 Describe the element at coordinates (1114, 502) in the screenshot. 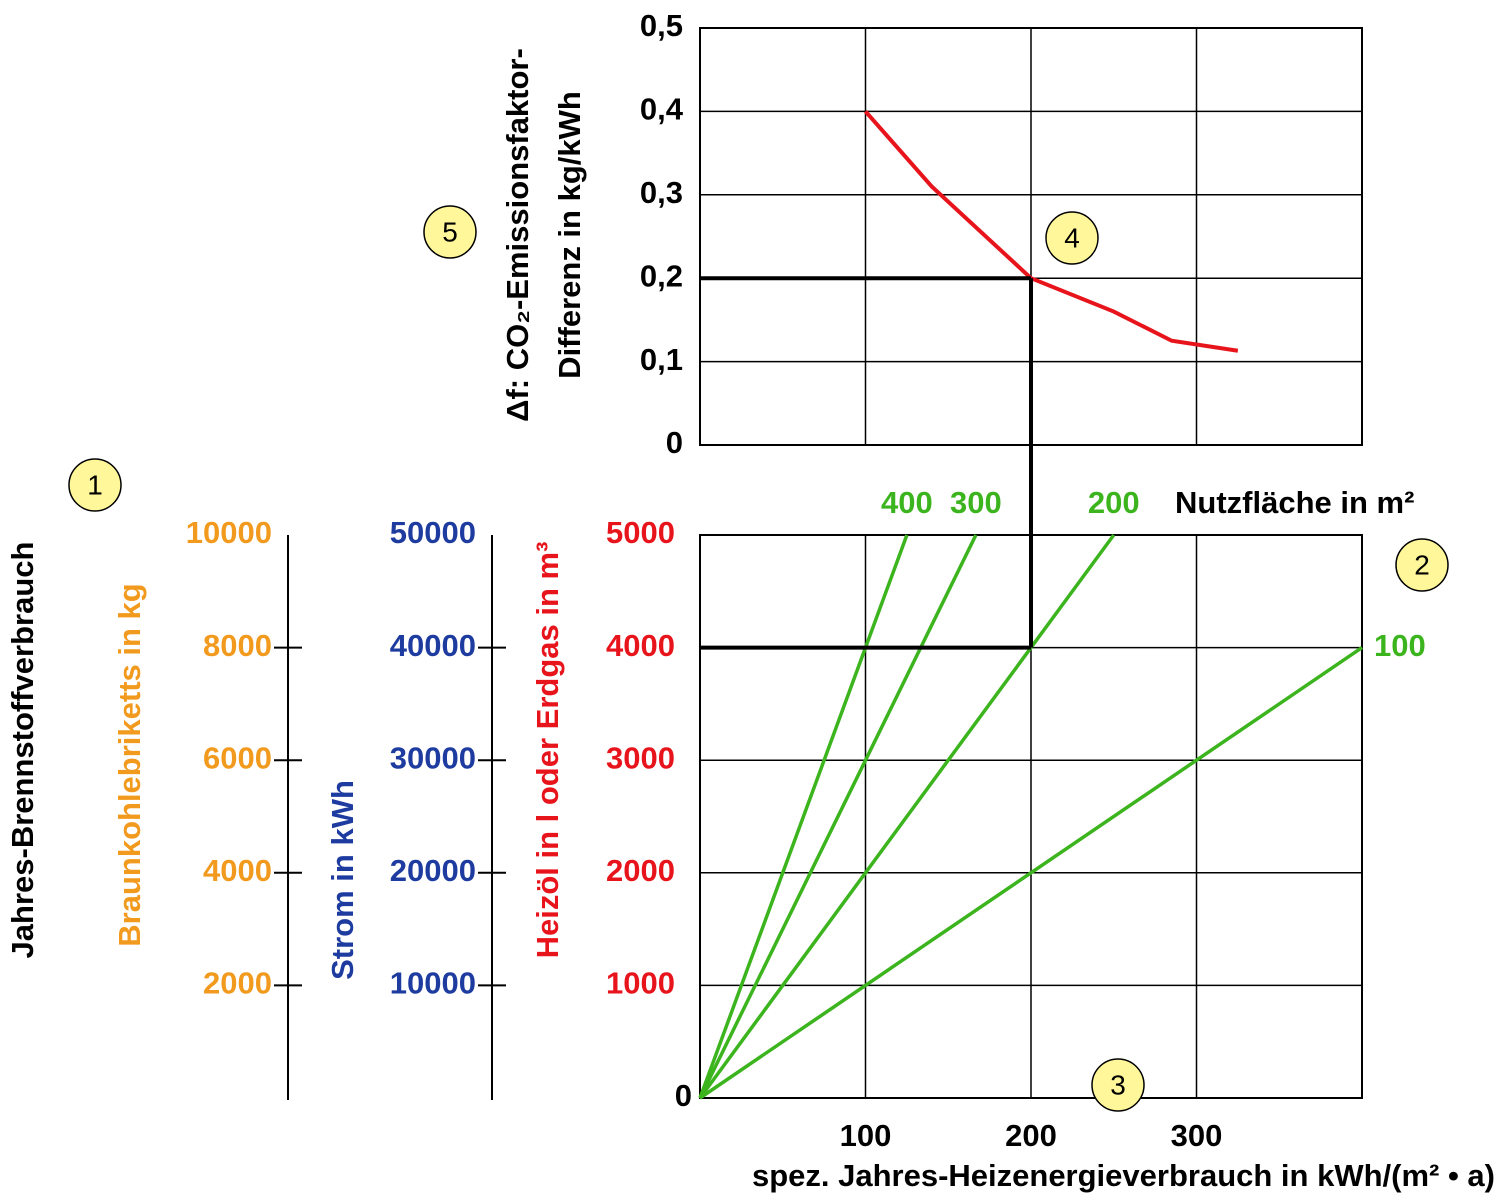

I see `legend-label: 200` at that location.